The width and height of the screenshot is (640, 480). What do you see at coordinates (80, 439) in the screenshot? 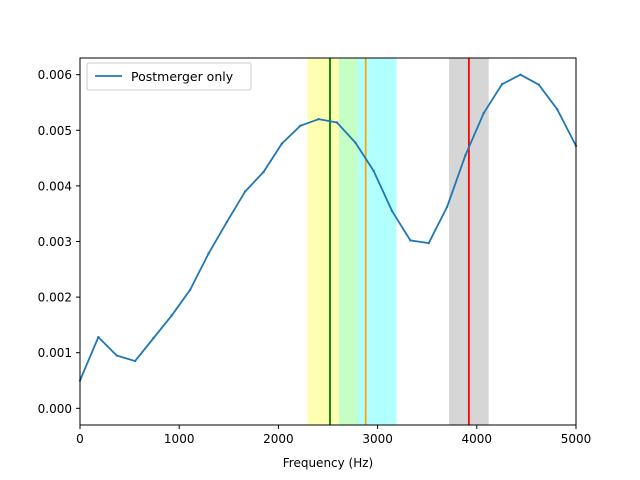
I see `x-tick-label: 0` at bounding box center [80, 439].